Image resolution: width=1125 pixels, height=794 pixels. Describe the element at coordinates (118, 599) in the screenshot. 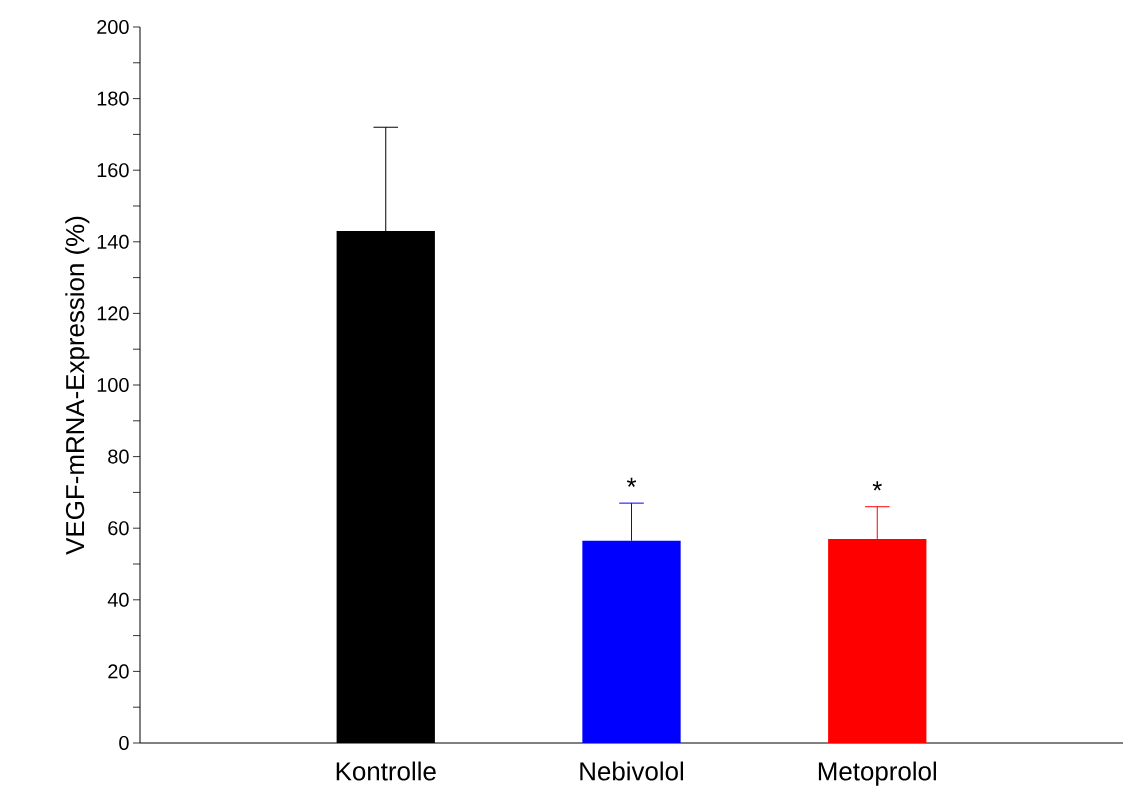

I see `y-tick-label: 40` at that location.